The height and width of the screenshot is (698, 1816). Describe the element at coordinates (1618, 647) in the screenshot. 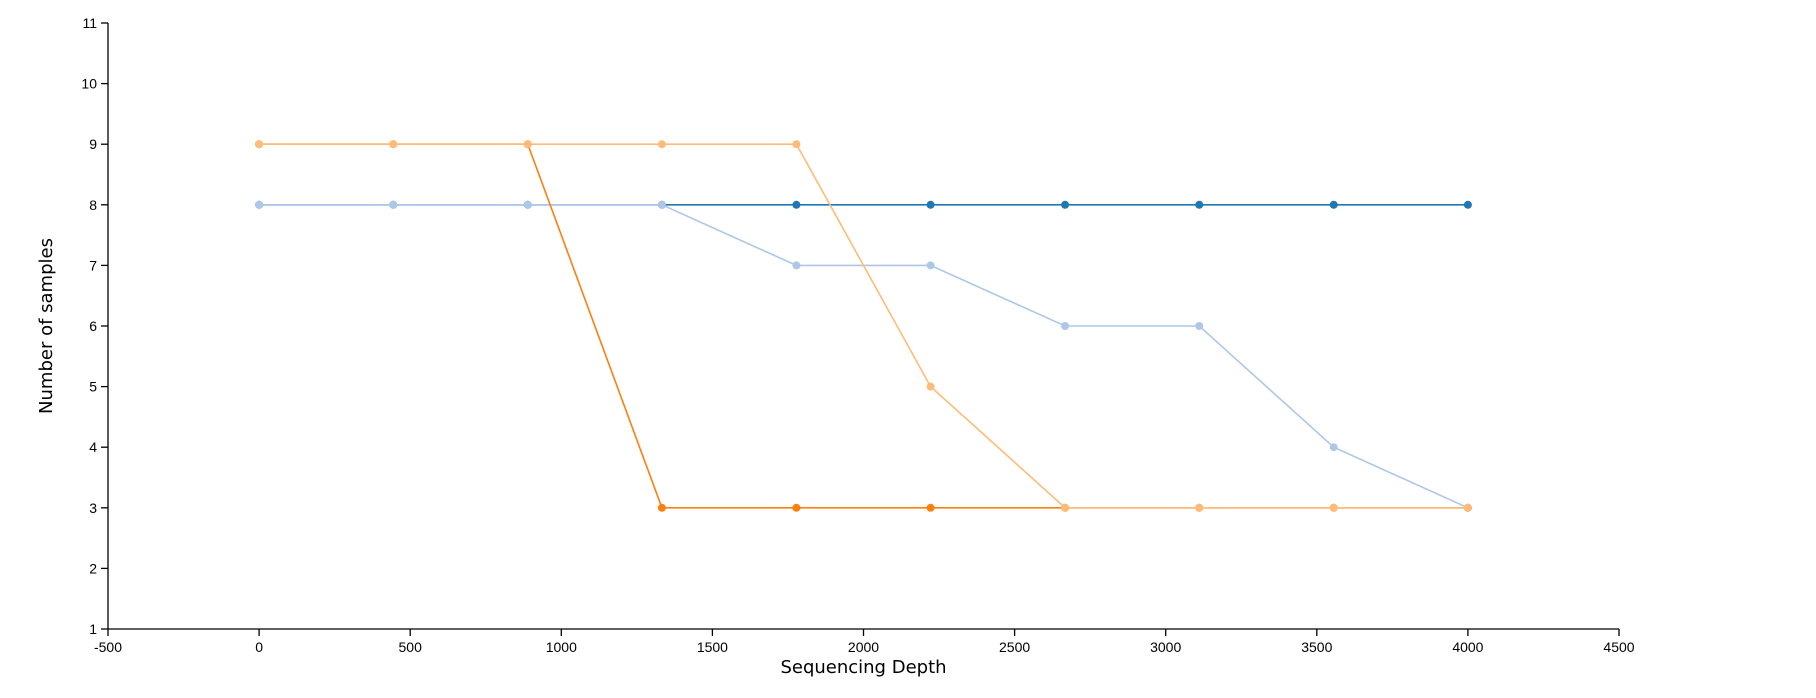

I see `x-tick-label: 4500` at that location.